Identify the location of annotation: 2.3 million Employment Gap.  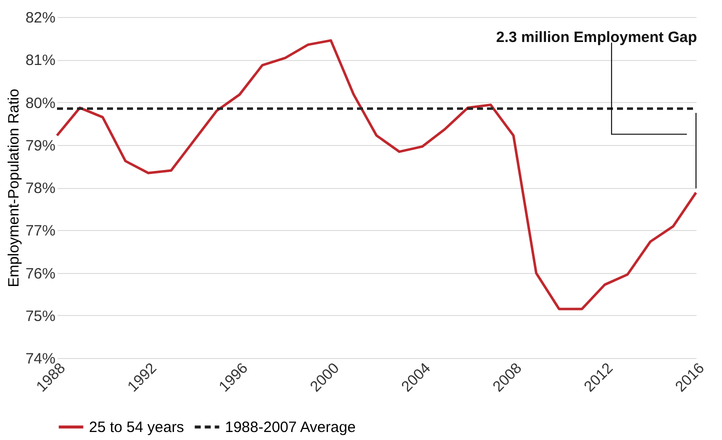
(596, 37).